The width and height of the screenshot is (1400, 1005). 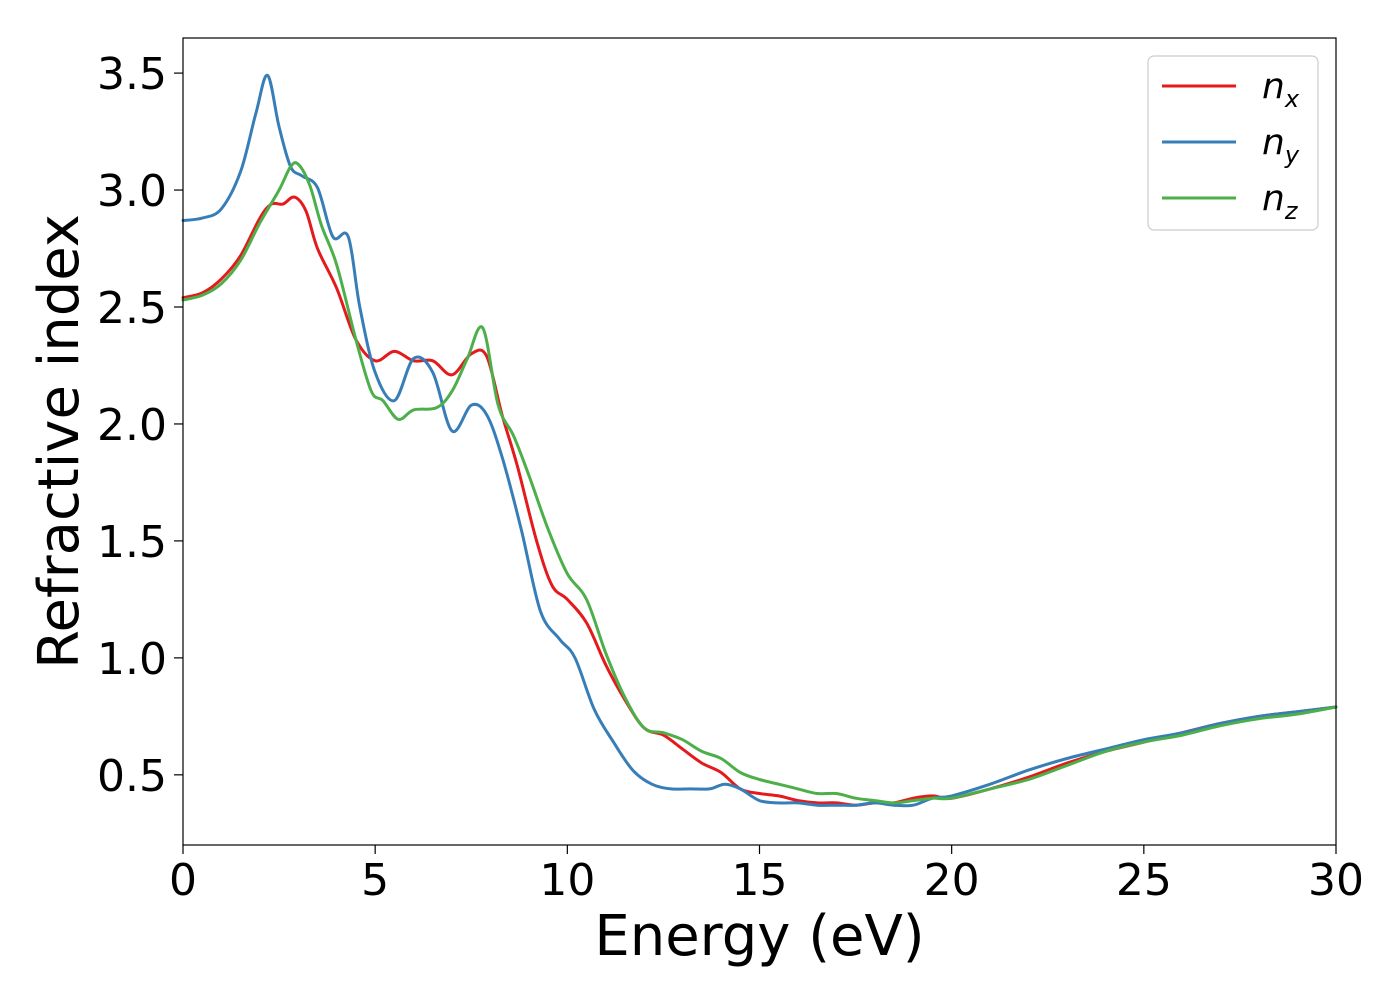 What do you see at coordinates (1281, 89) in the screenshot?
I see `legend-label-nx: nx` at bounding box center [1281, 89].